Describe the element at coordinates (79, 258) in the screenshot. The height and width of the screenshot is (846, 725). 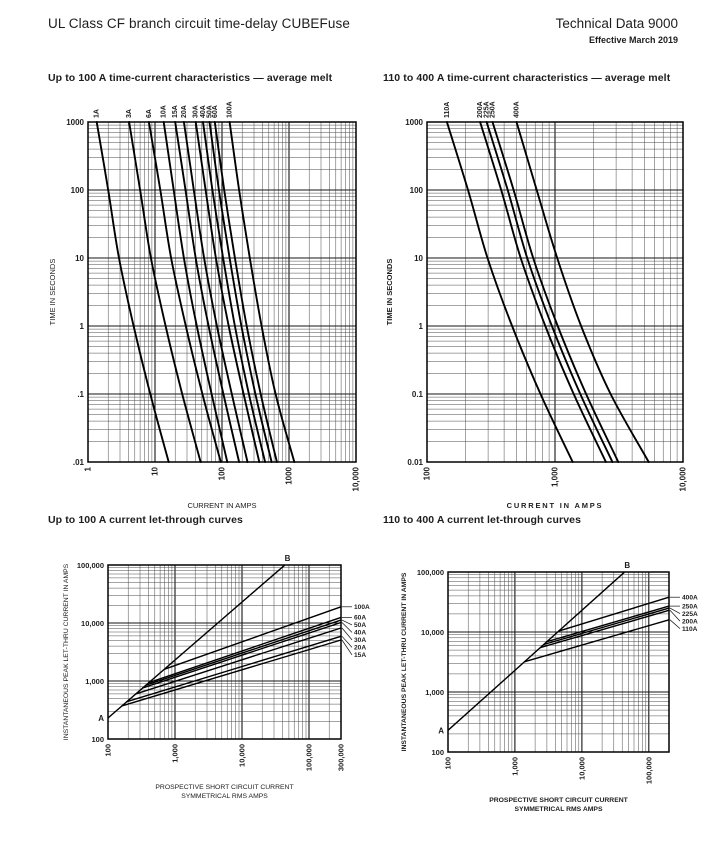
I see `y-tick-label: 10` at that location.